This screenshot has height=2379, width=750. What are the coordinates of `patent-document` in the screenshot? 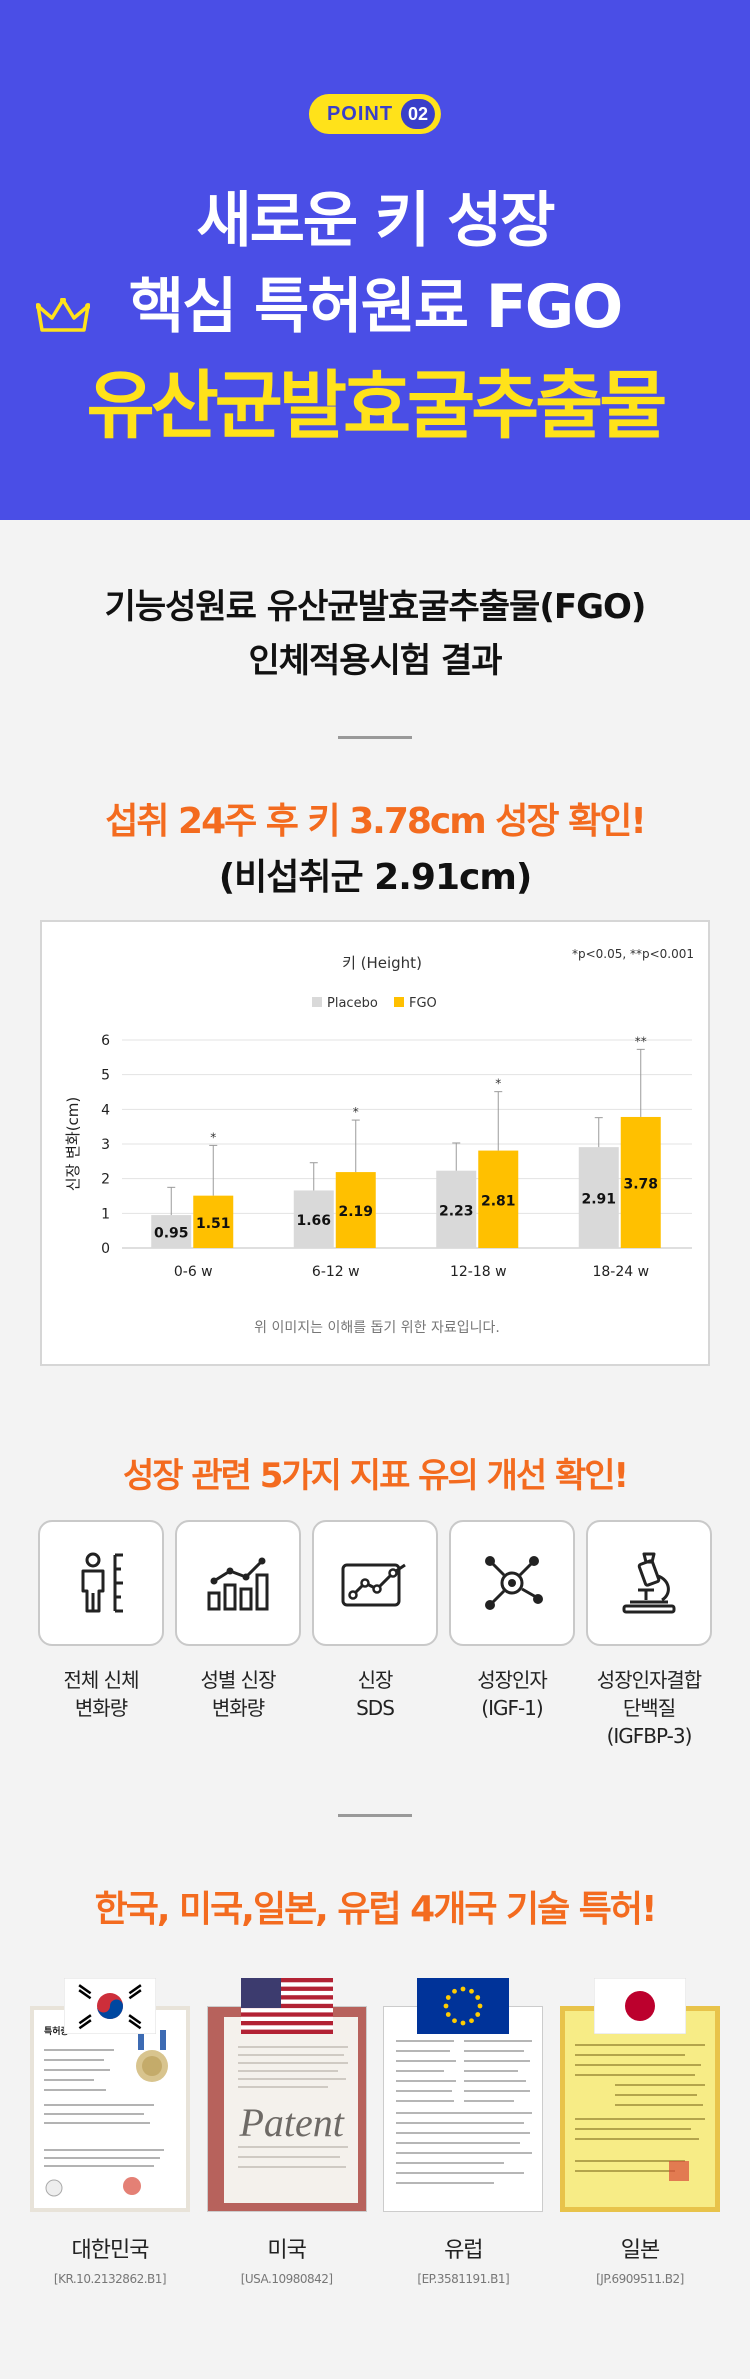 It's located at (463, 2109).